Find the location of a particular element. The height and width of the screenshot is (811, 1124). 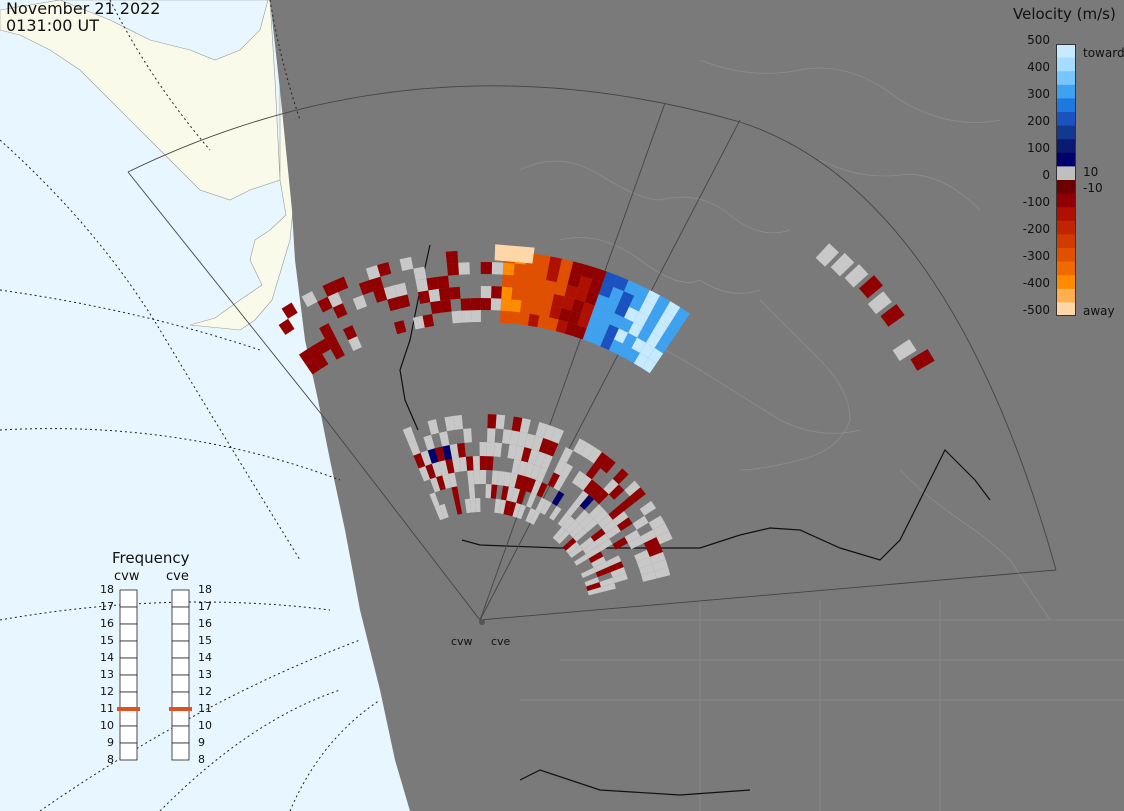

site-label-cvw: cvw is located at coordinates (462, 641).